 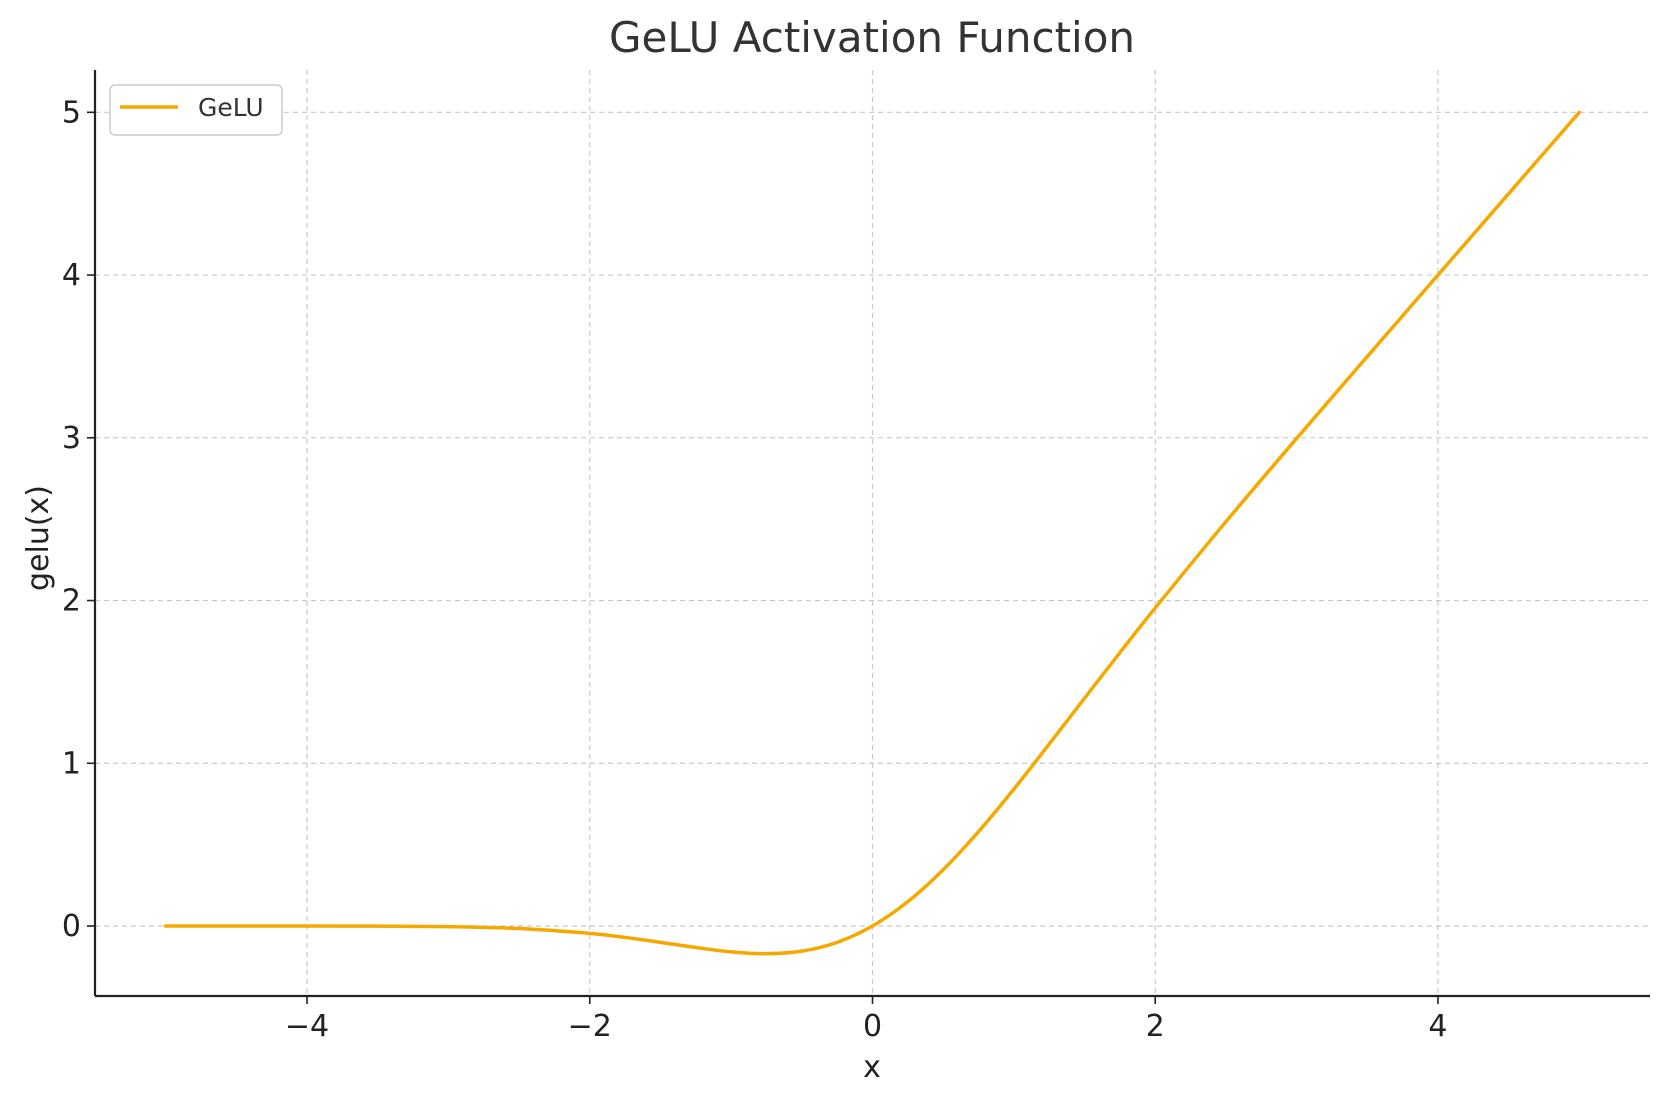 I want to click on y-tick-label-5: 5, so click(x=71, y=112).